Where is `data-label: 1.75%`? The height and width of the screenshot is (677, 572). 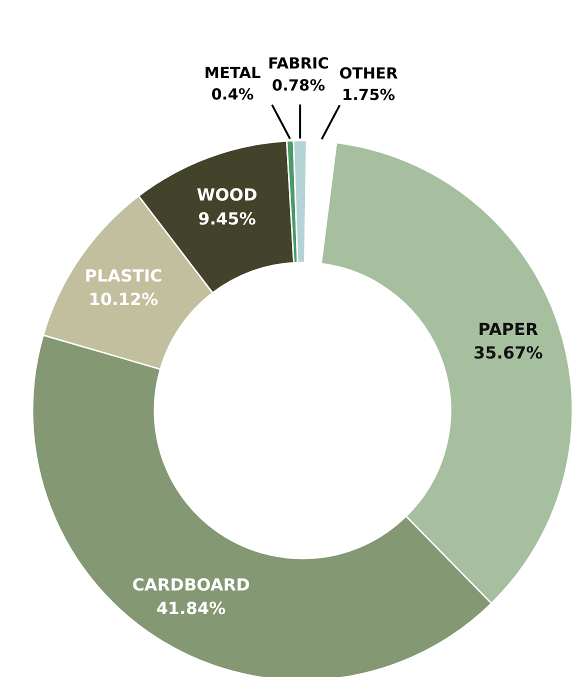 data-label: 1.75% is located at coordinates (369, 95).